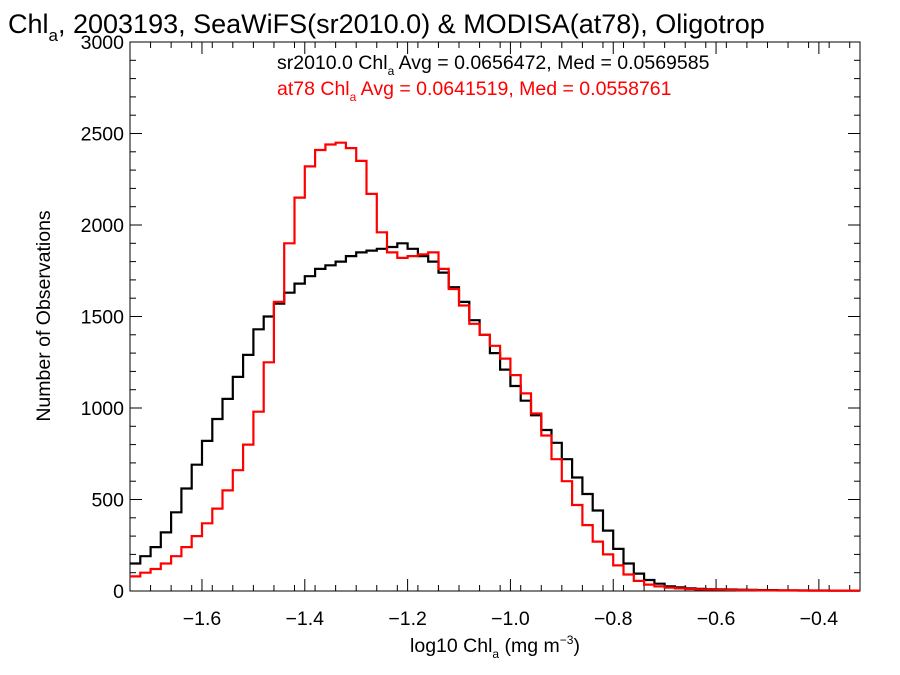 The width and height of the screenshot is (900, 675). I want to click on x-tick-label: −0.6, so click(716, 619).